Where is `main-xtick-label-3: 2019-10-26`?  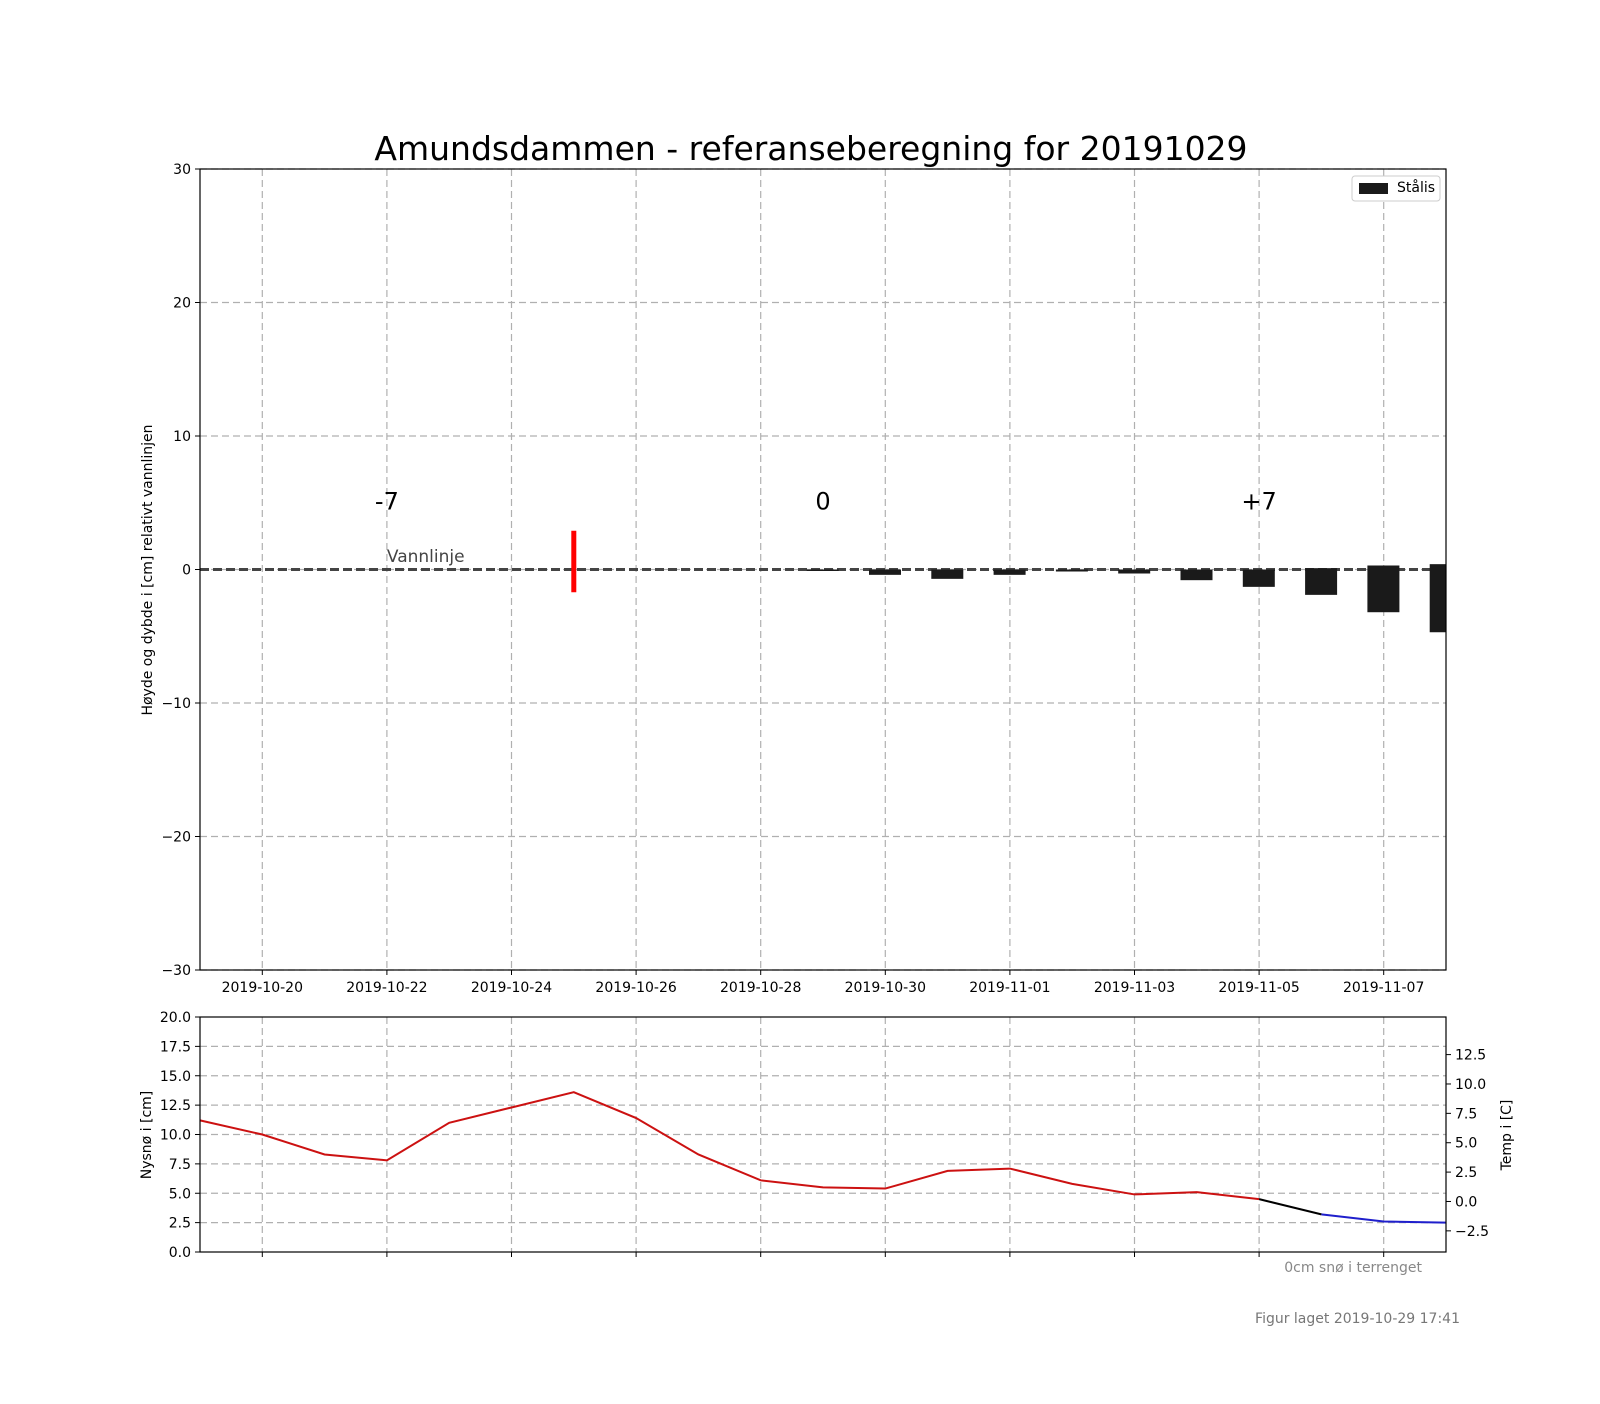
main-xtick-label-3: 2019-10-26 is located at coordinates (635, 988).